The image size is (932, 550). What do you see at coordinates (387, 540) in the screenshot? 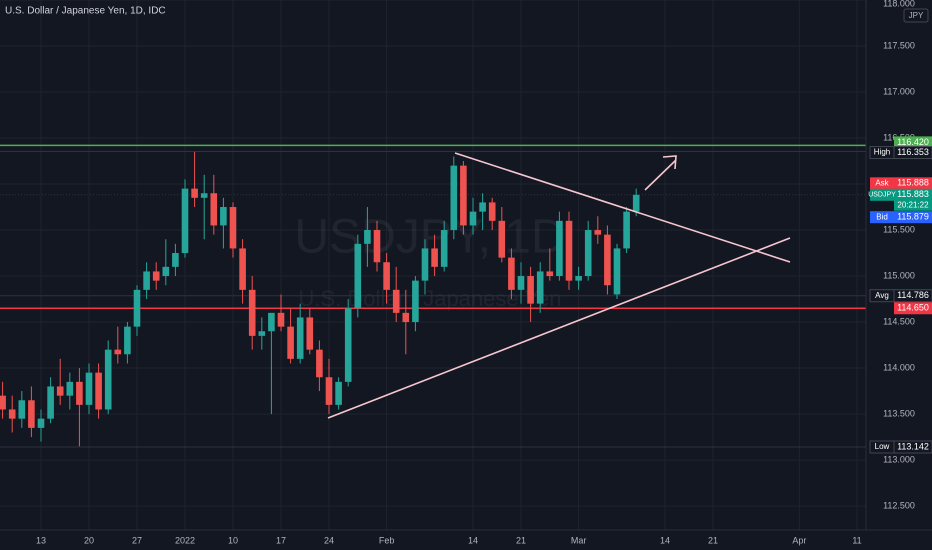
I see `x-tick-label: Feb` at bounding box center [387, 540].